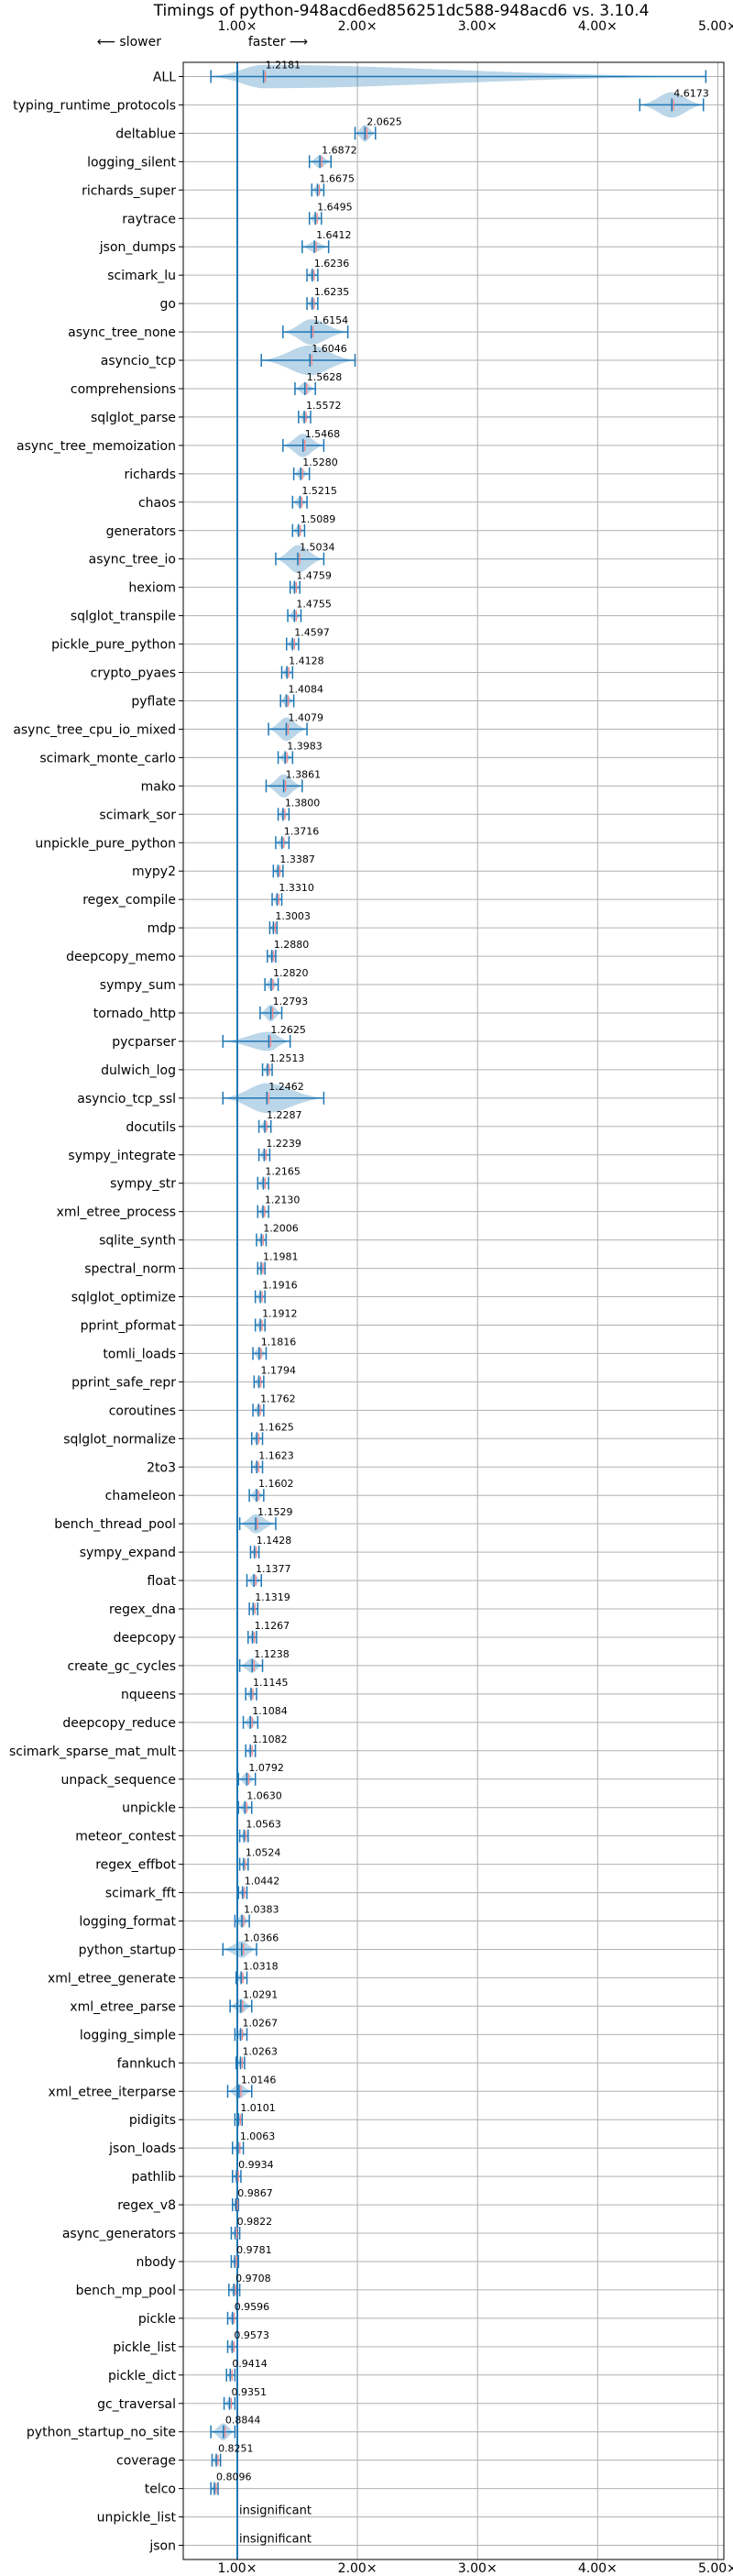 The image size is (733, 2576). Describe the element at coordinates (301, 695) in the screenshot. I see `violin-pyflate: 1.4084` at that location.